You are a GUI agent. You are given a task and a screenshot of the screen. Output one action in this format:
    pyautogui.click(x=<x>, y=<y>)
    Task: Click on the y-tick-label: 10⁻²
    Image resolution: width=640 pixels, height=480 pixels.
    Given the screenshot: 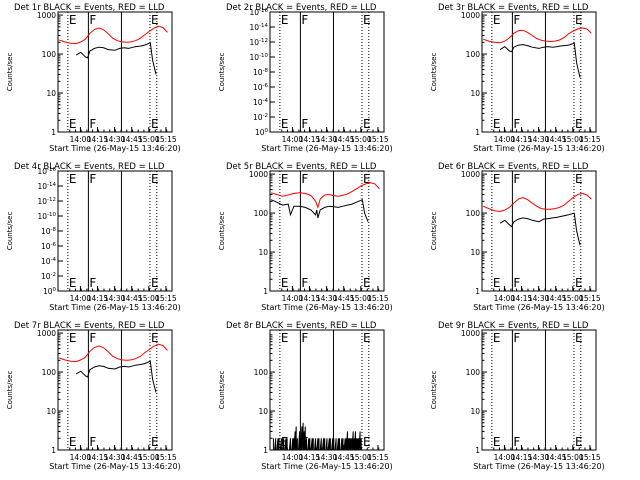 What is the action you would take?
    pyautogui.click(x=260, y=117)
    